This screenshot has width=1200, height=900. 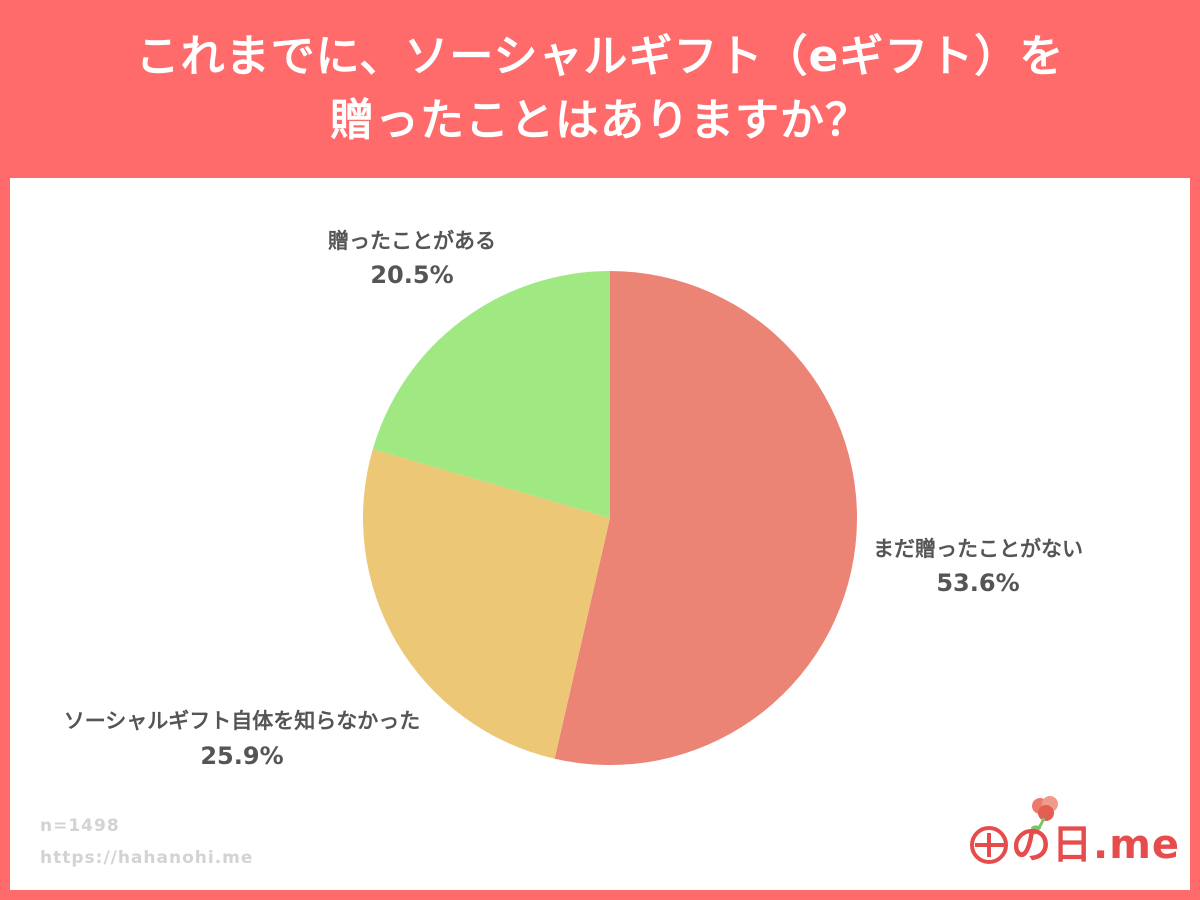 What do you see at coordinates (1096, 845) in the screenshot?
I see `logo-text: の日.me` at bounding box center [1096, 845].